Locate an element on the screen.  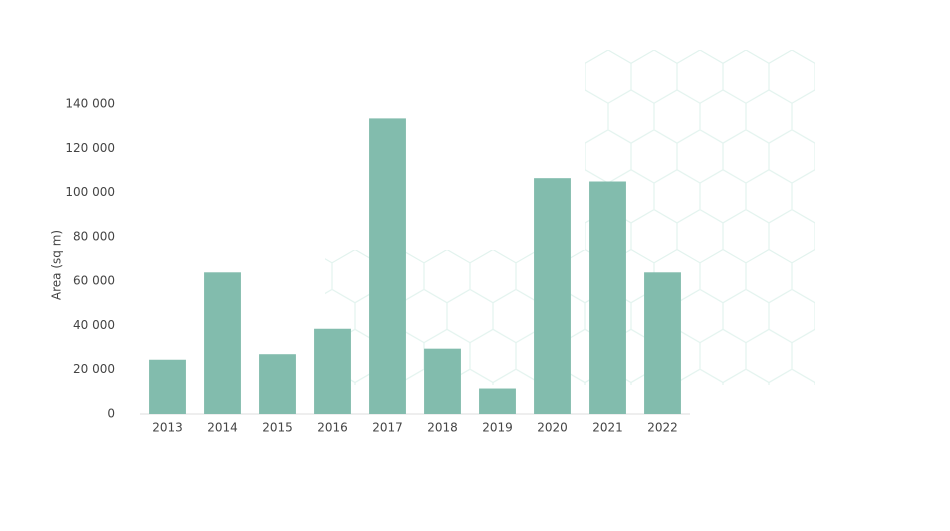
x-tick-label: 2015 is located at coordinates (277, 428).